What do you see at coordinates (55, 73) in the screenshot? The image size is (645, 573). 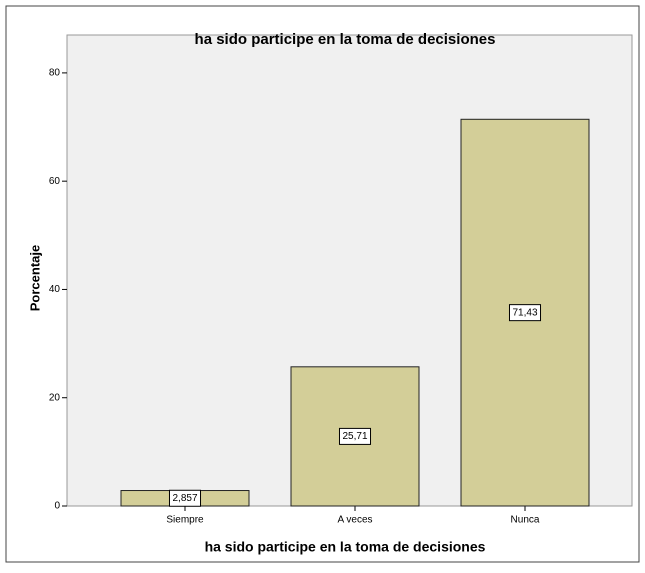 I see `y-tick-label: 80` at bounding box center [55, 73].